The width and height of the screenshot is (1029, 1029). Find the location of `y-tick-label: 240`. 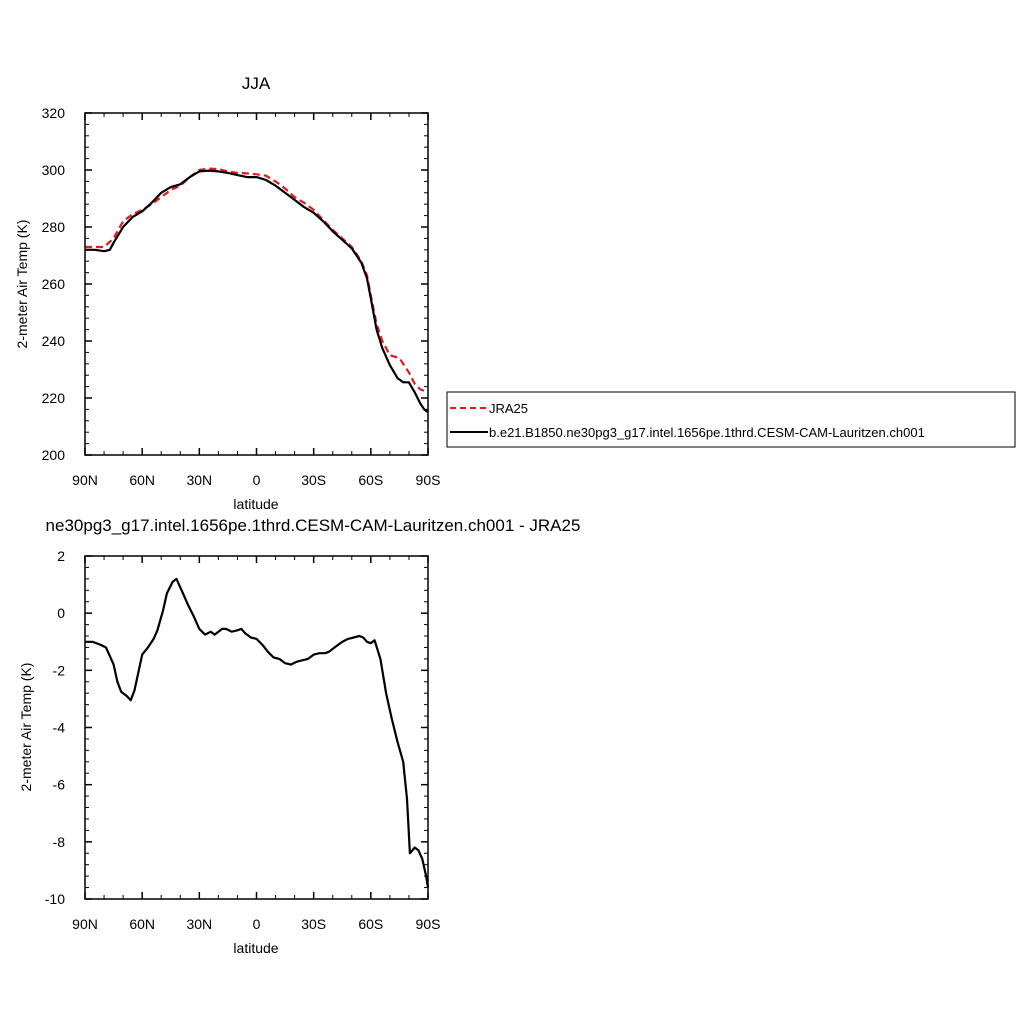

y-tick-label: 240 is located at coordinates (54, 341).